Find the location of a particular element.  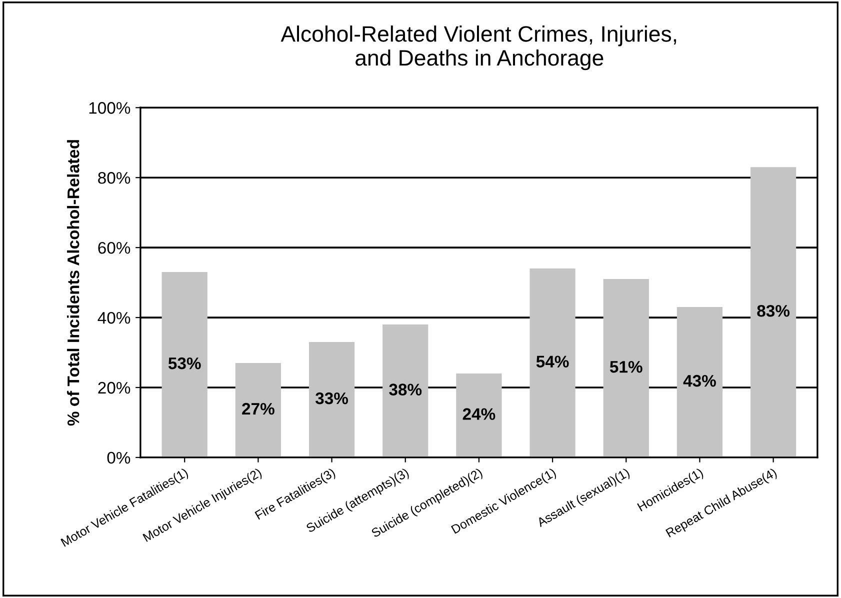

y-tick-label: 100% is located at coordinates (109, 108).